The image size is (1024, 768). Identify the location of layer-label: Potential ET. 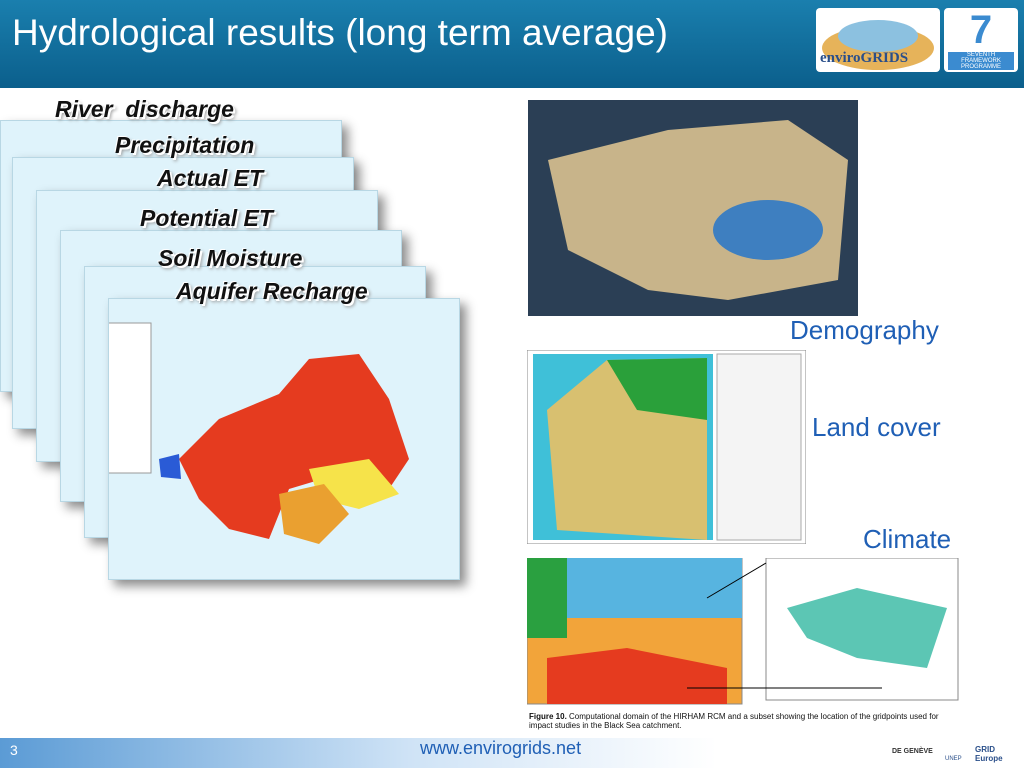
(206, 218).